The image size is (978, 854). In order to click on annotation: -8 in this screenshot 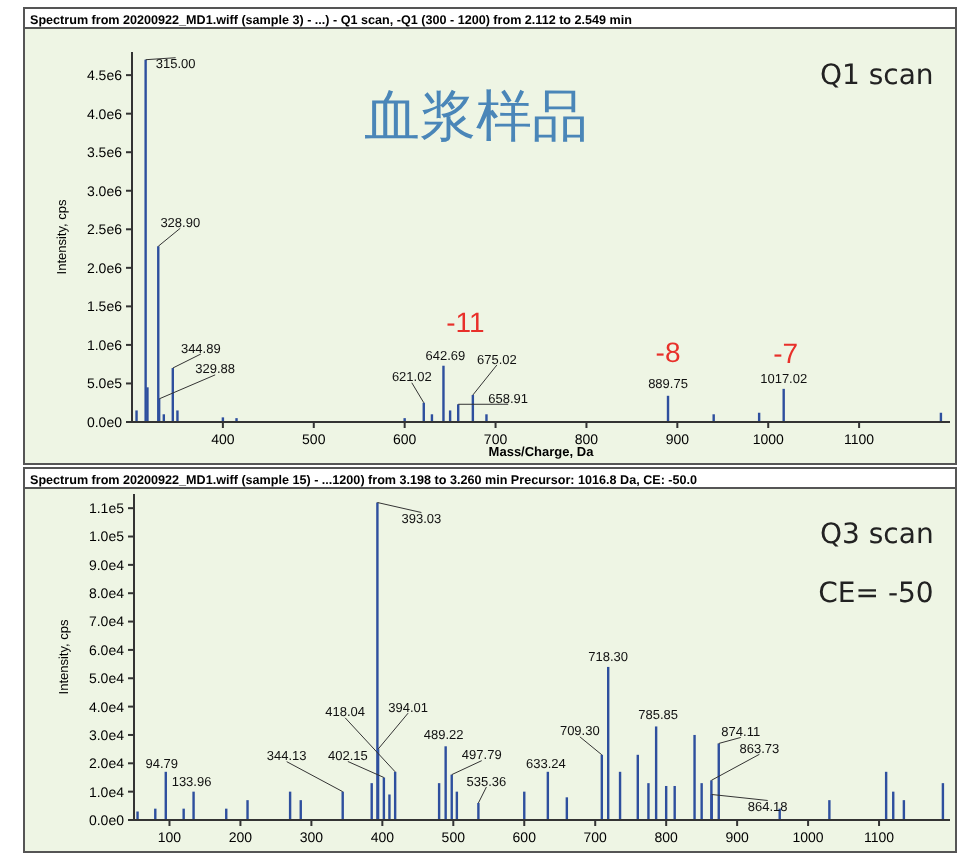, I will do `click(668, 351)`.